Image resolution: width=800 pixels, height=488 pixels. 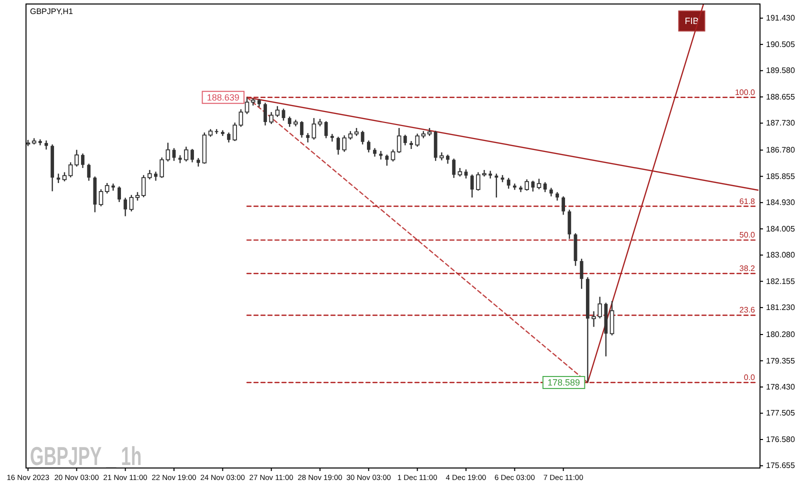 I want to click on y-tick-label: 184.930, so click(x=781, y=203).